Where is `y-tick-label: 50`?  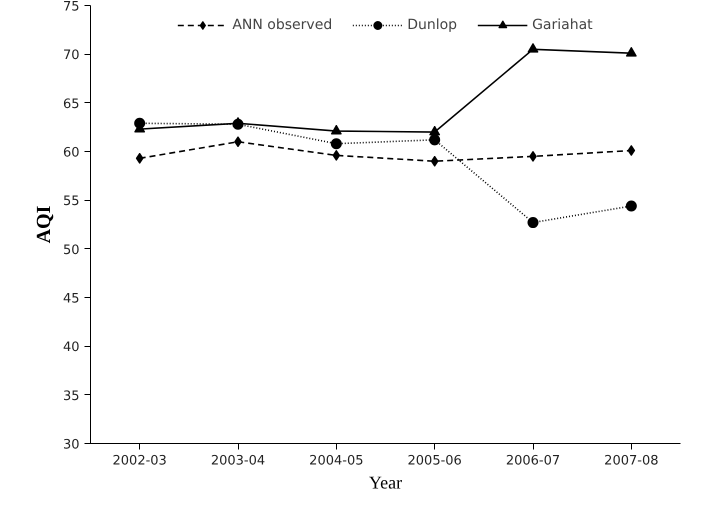 y-tick-label: 50 is located at coordinates (71, 250).